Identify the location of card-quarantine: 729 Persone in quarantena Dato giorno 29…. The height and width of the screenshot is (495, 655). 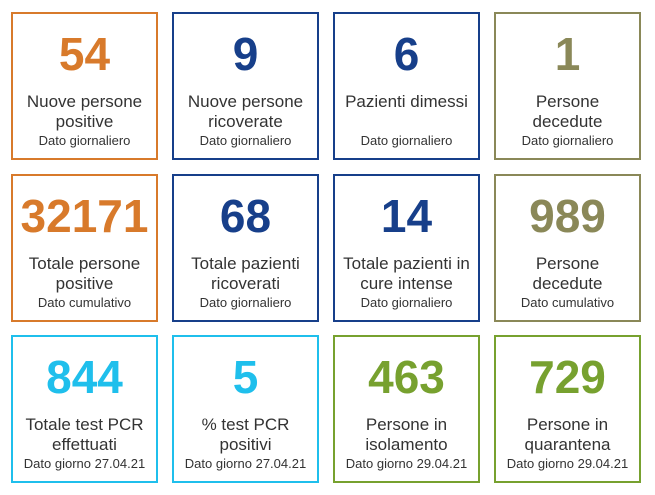
(567, 409).